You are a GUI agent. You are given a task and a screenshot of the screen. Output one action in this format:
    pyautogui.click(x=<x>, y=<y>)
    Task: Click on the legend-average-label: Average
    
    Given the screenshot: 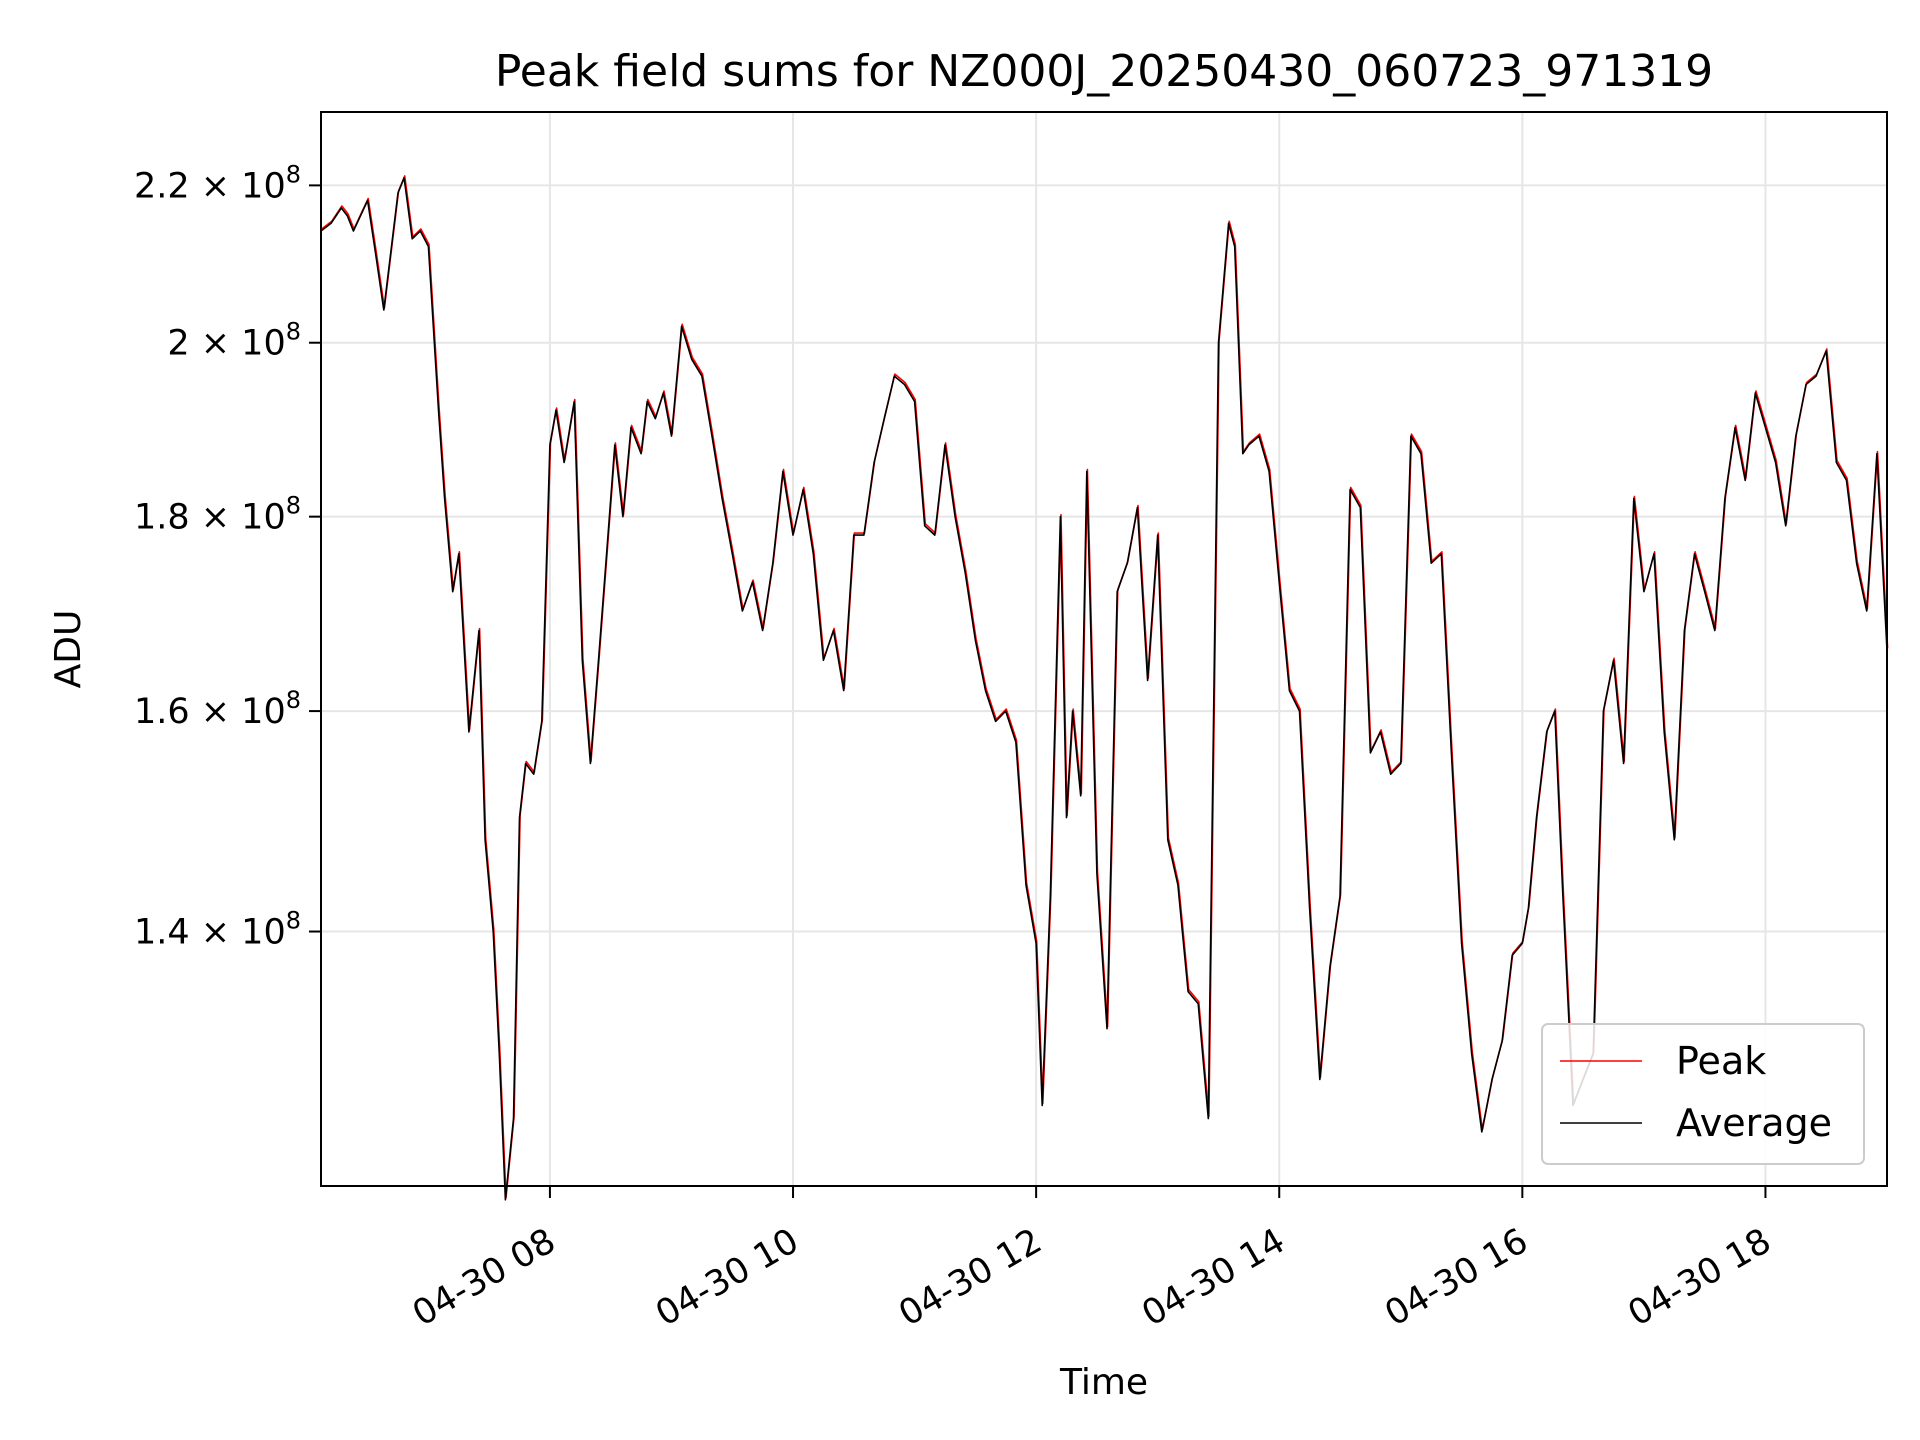 What is the action you would take?
    pyautogui.click(x=1754, y=1123)
    